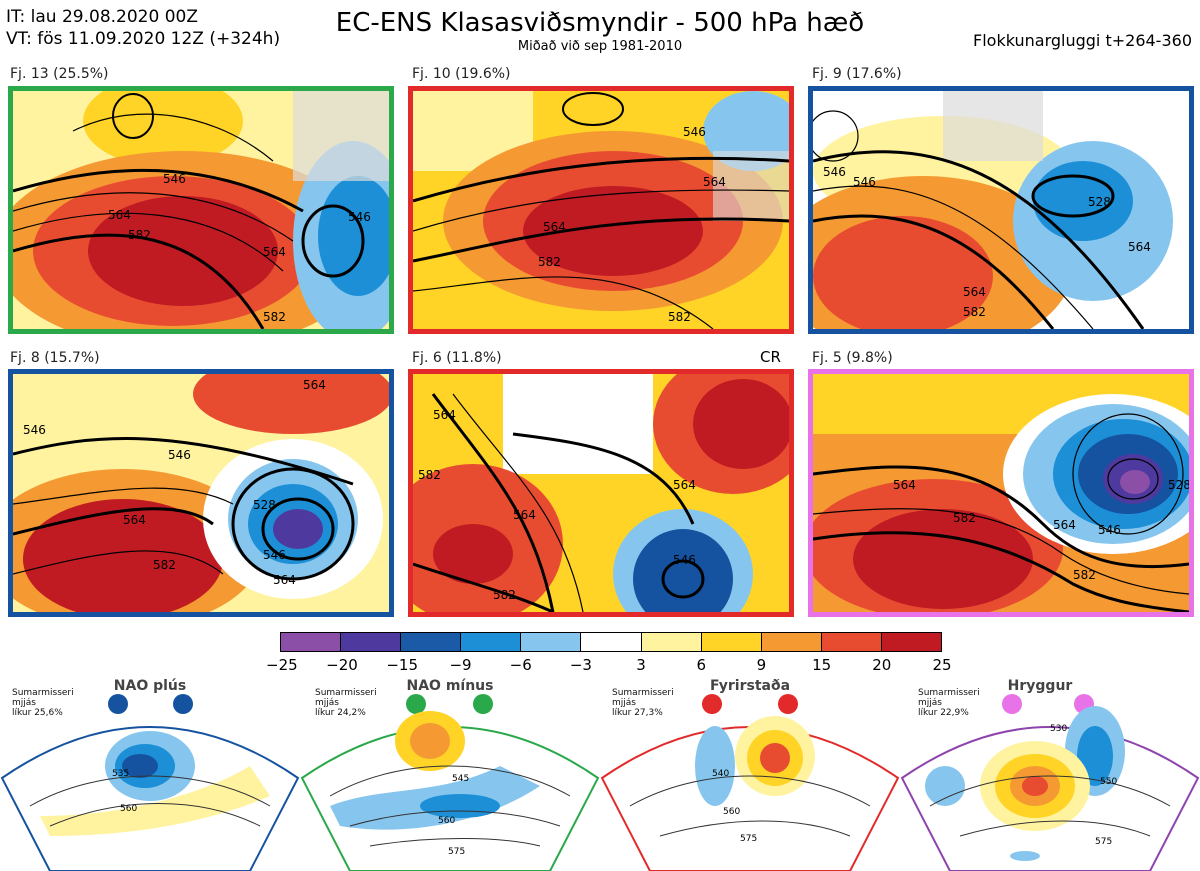 The width and height of the screenshot is (1200, 871). Describe the element at coordinates (852, 358) in the screenshot. I see `panel-label-6: Fj. 5 (9.8%)` at that location.